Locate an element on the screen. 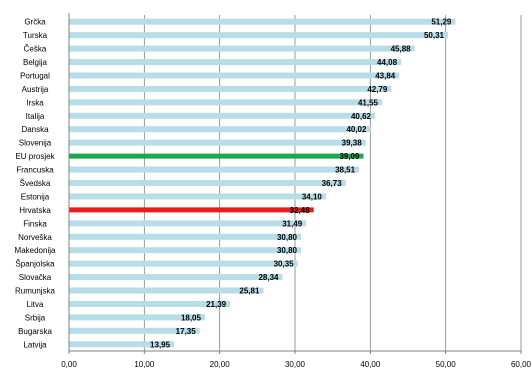  category-label: Makedonija is located at coordinates (35, 250).